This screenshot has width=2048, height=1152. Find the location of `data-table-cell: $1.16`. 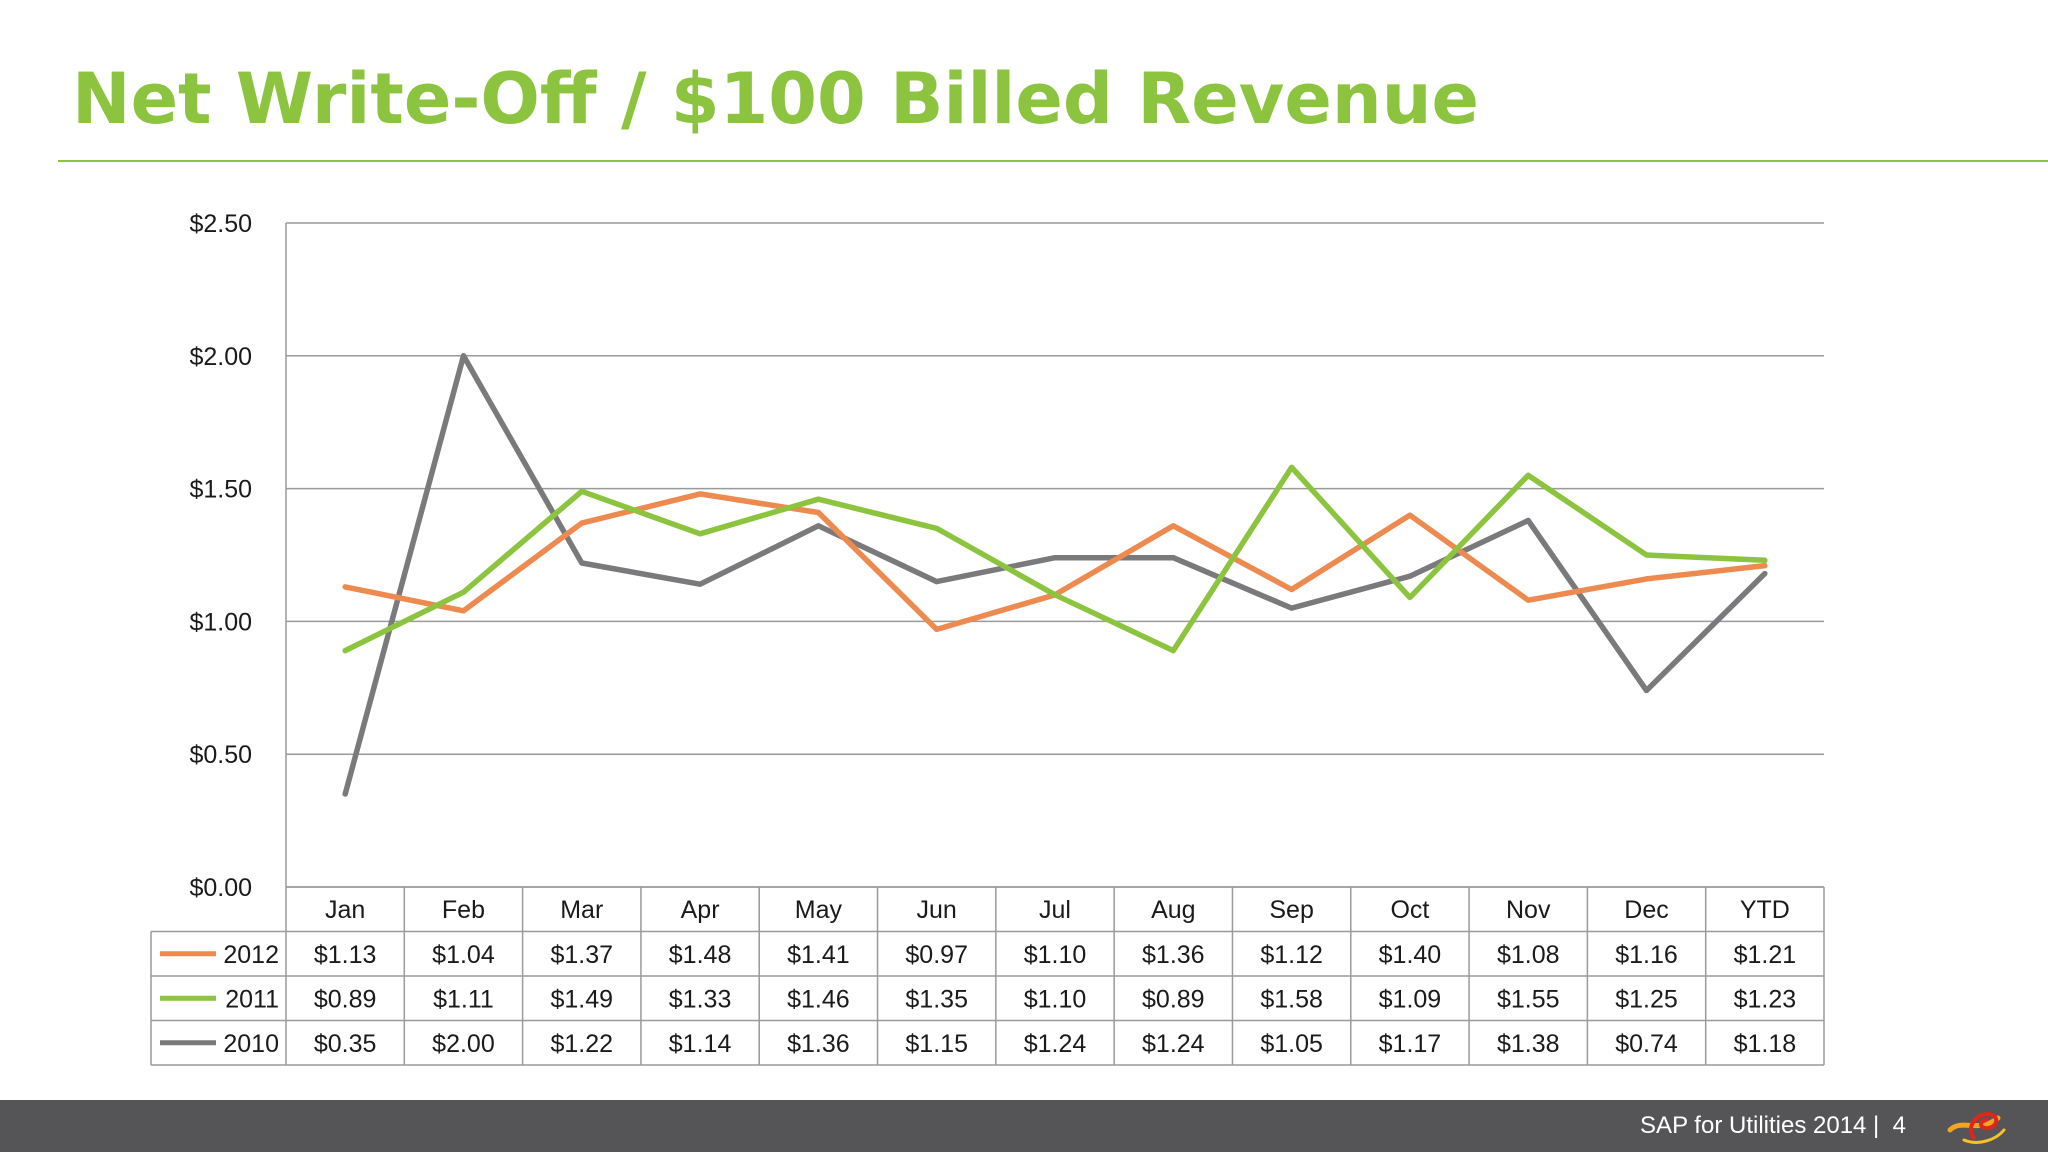

data-table-cell: $1.16 is located at coordinates (1646, 955).